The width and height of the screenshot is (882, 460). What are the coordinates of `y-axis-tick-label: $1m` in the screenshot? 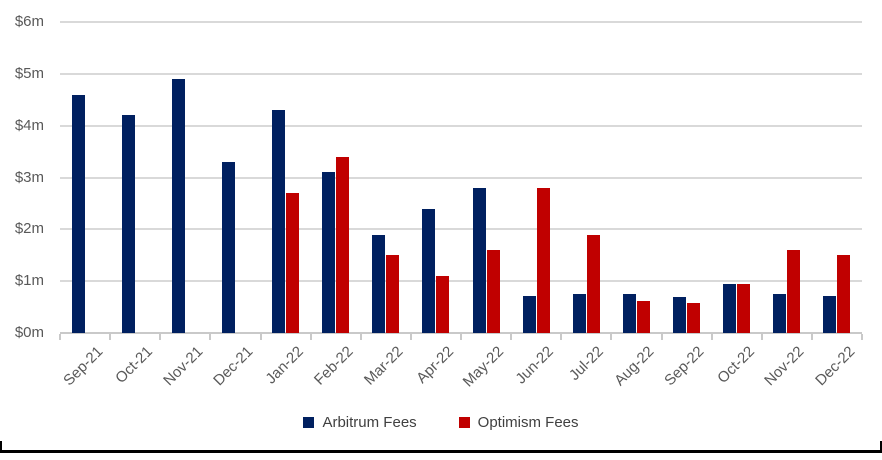 It's located at (29, 281).